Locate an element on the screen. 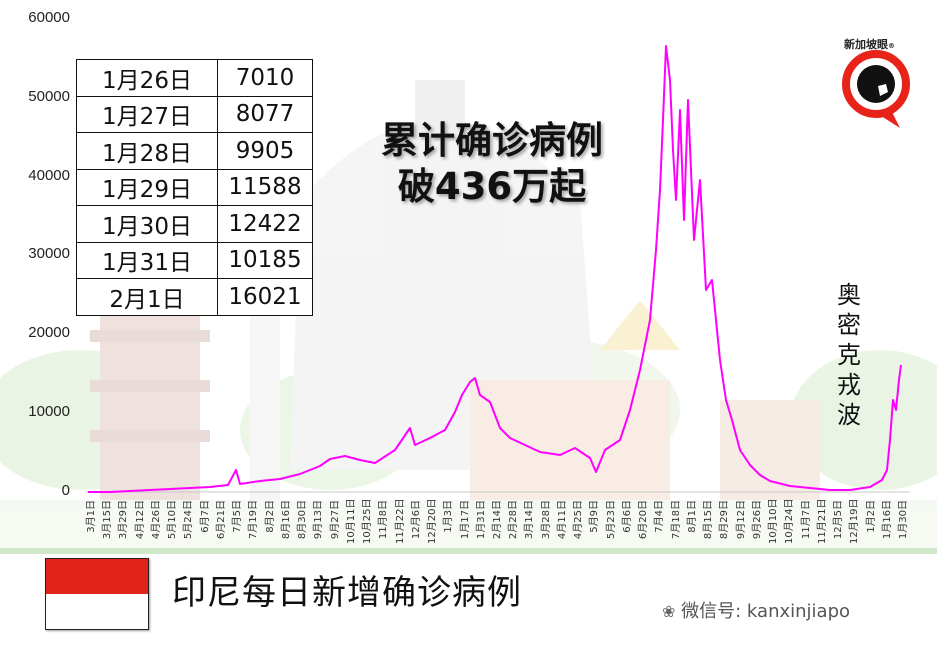 The width and height of the screenshot is (937, 654). eye-logo-icon is located at coordinates (876, 89).